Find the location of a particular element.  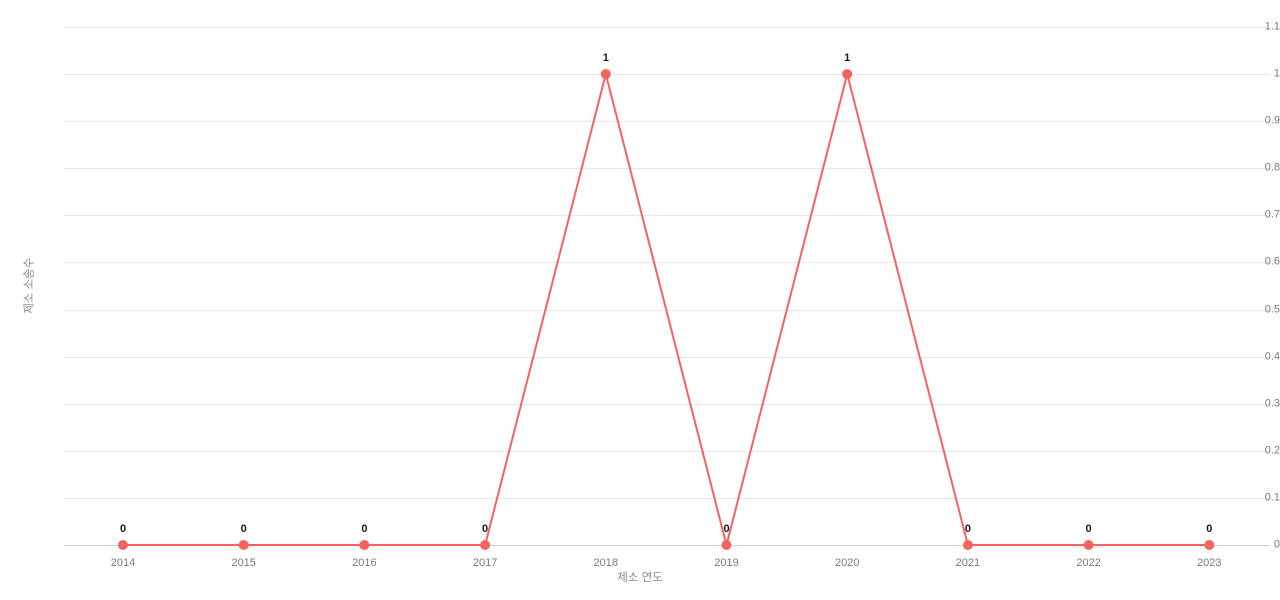

x-axis-tick-label: 2020 is located at coordinates (847, 563).